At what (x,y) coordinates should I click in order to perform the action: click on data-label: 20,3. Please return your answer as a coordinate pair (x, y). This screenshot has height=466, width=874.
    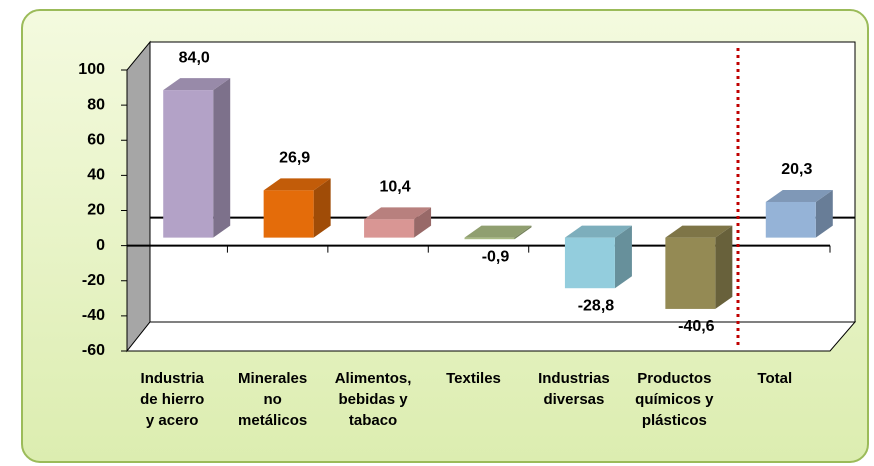
    Looking at the image, I should click on (796, 169).